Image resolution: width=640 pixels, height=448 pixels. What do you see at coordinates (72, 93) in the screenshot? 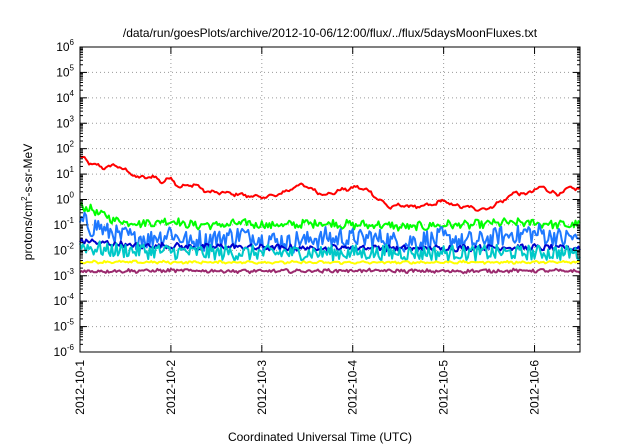
I see `y-tick-label-exp: 4` at bounding box center [72, 93].